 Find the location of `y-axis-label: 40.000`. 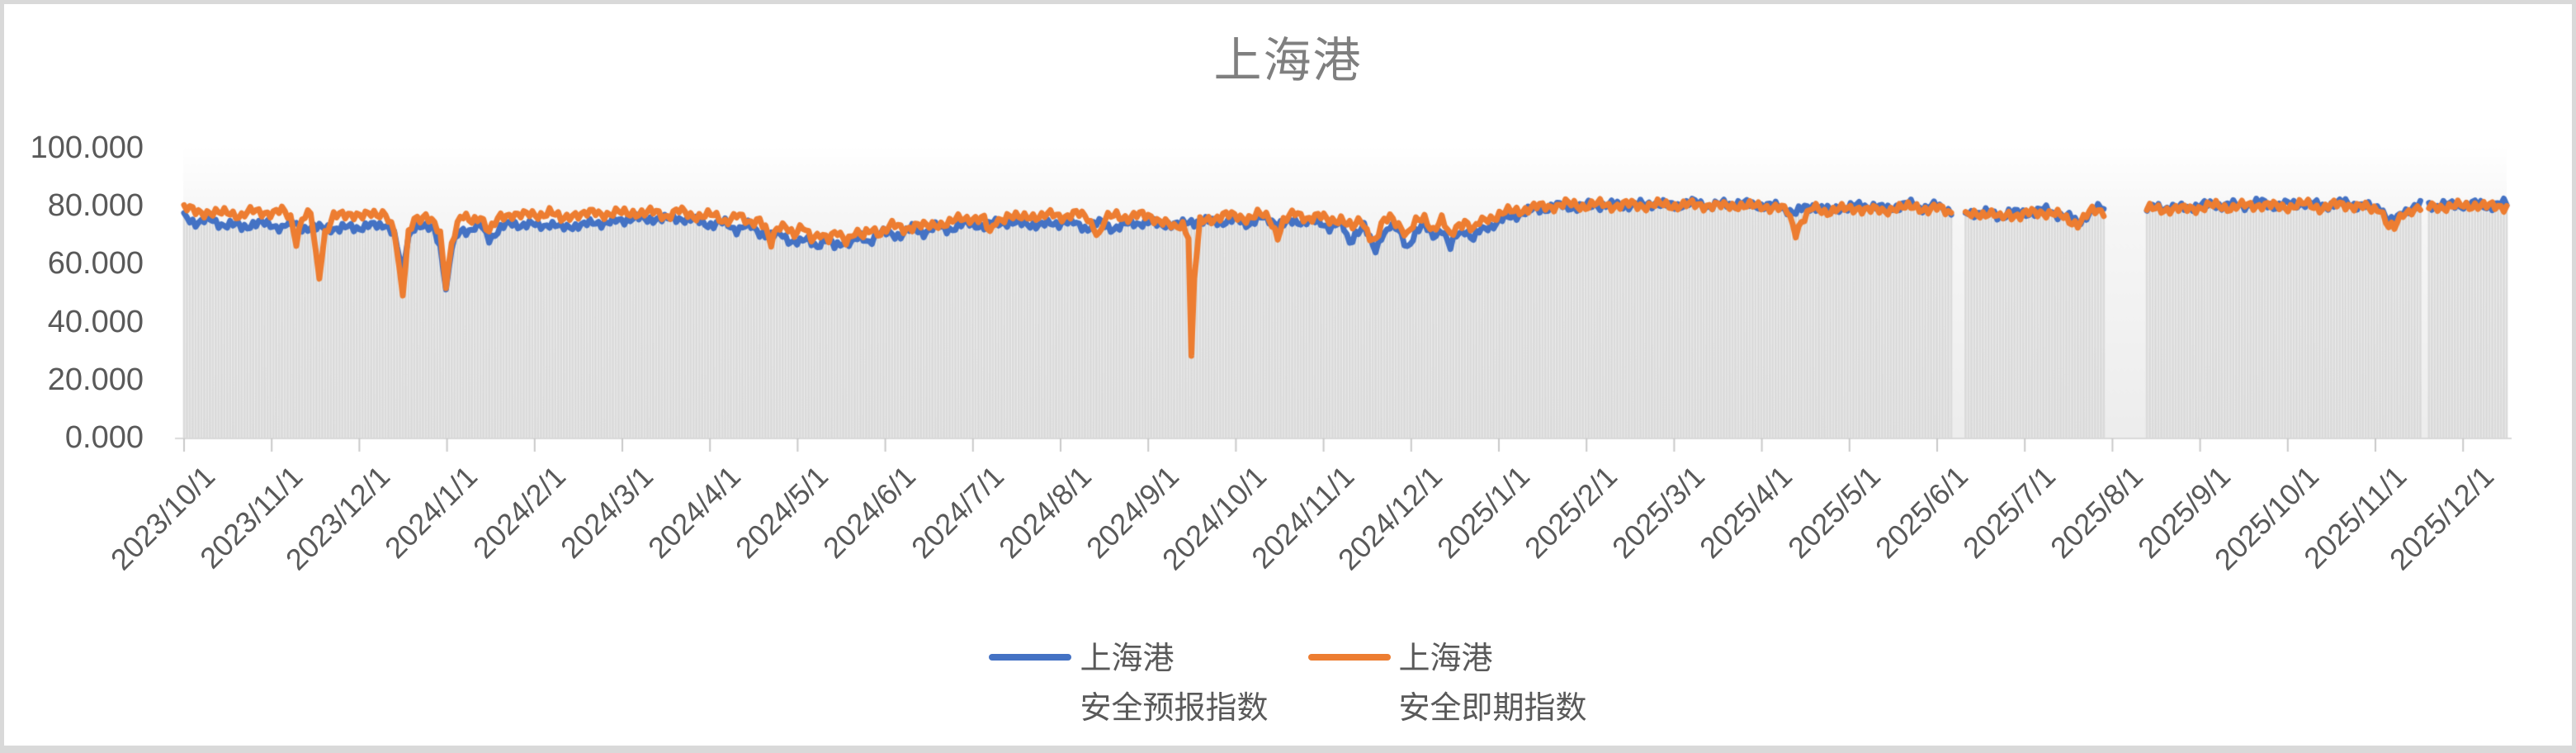

y-axis-label: 40.000 is located at coordinates (95, 322).